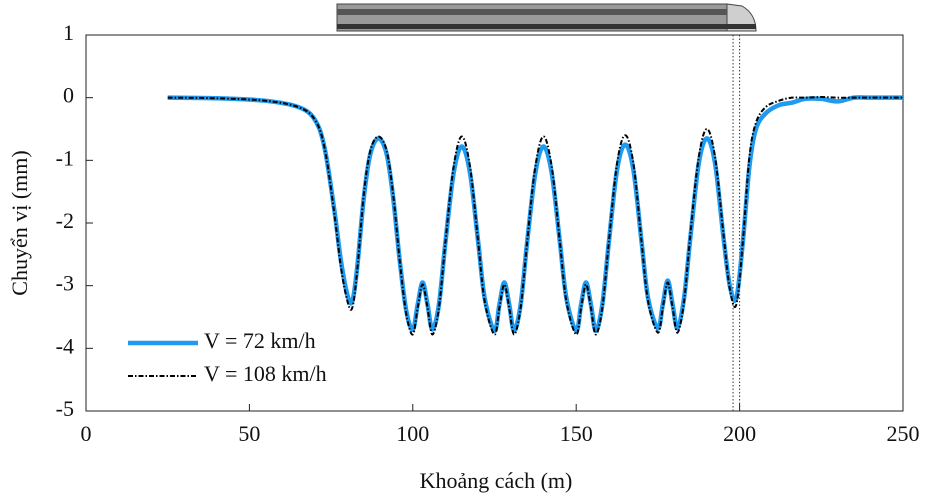 Image resolution: width=925 pixels, height=497 pixels. What do you see at coordinates (65, 220) in the screenshot?
I see `y-tick-label: -2` at bounding box center [65, 220].